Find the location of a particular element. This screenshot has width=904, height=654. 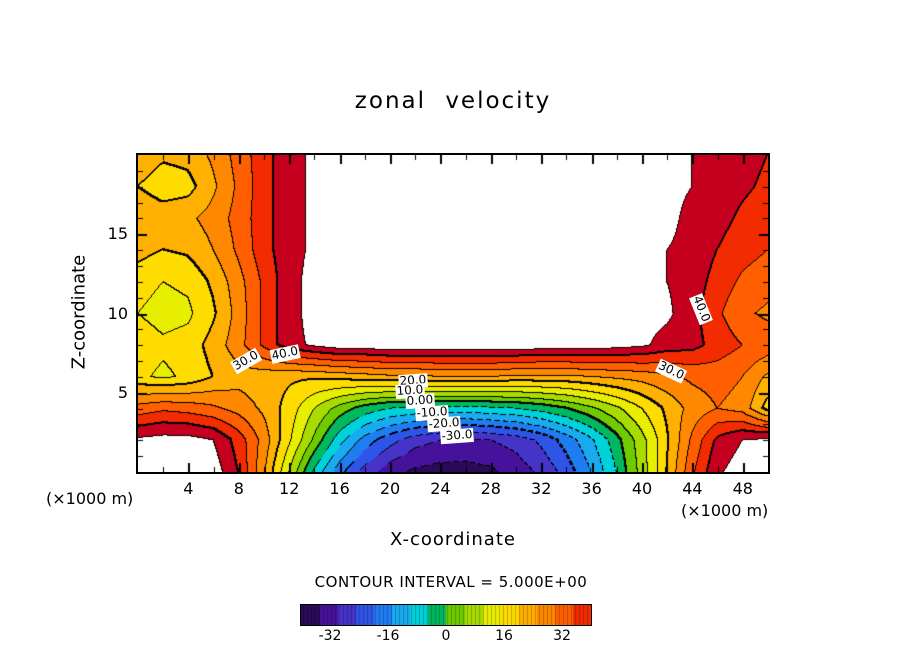

colorbar is located at coordinates (446, 615).